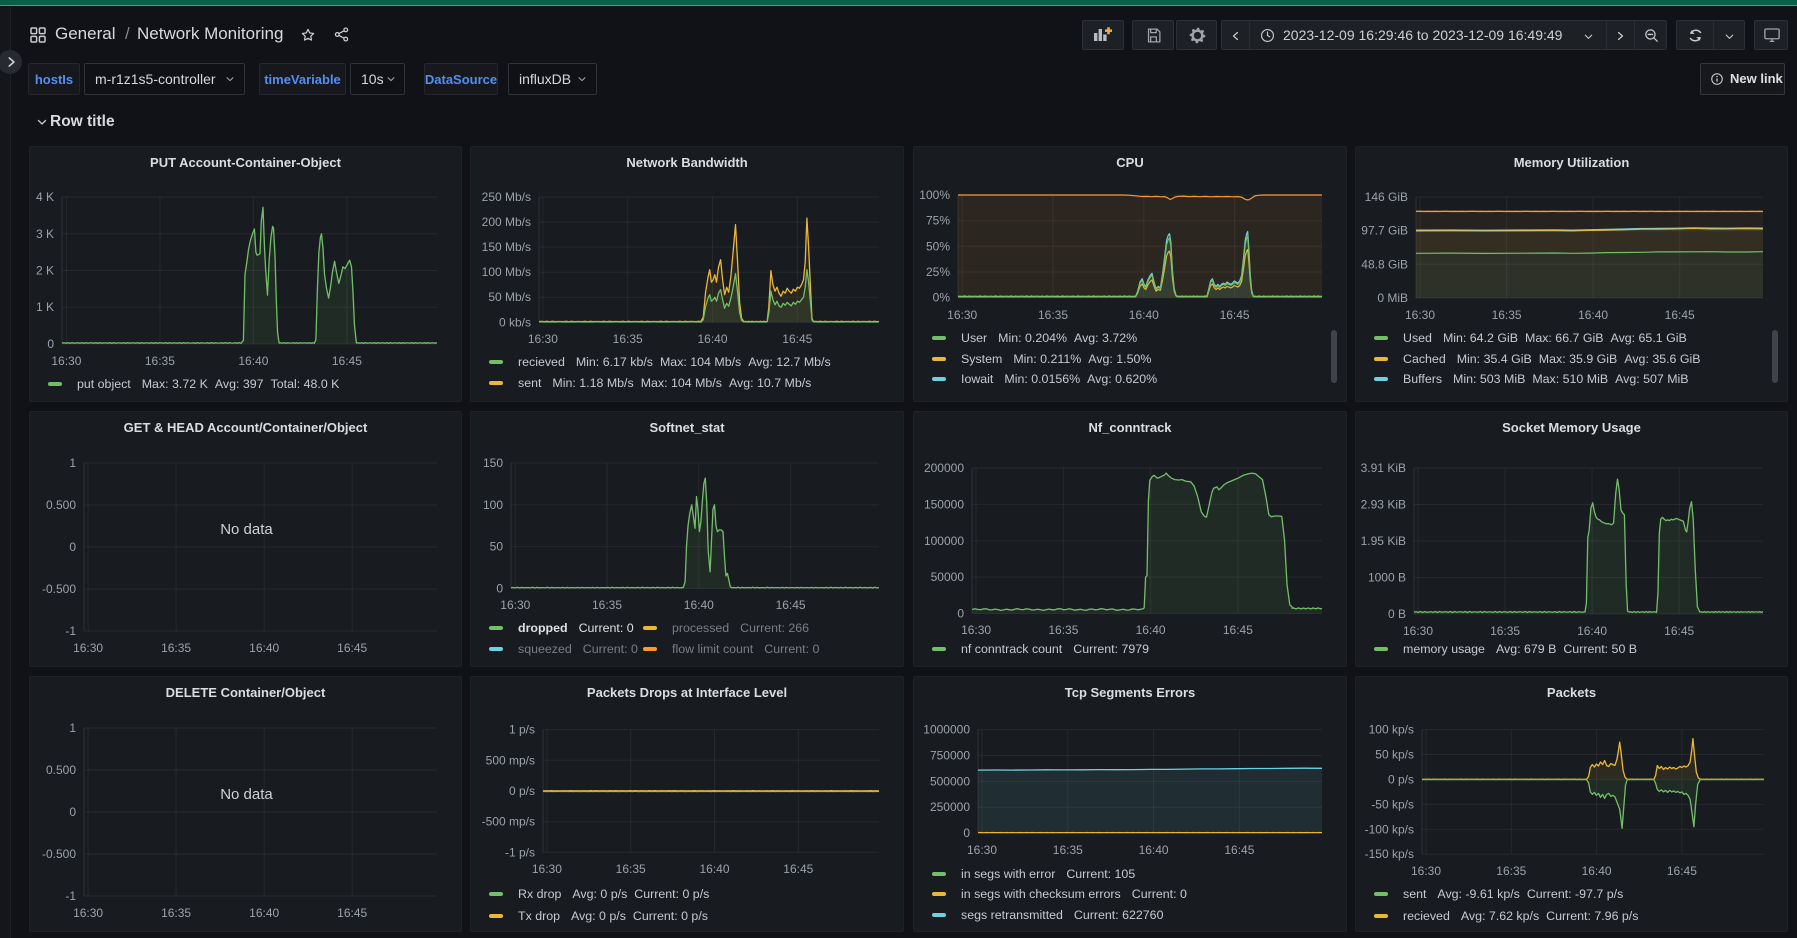 The width and height of the screenshot is (1797, 938). I want to click on svg-text: 1 K, so click(45, 307).